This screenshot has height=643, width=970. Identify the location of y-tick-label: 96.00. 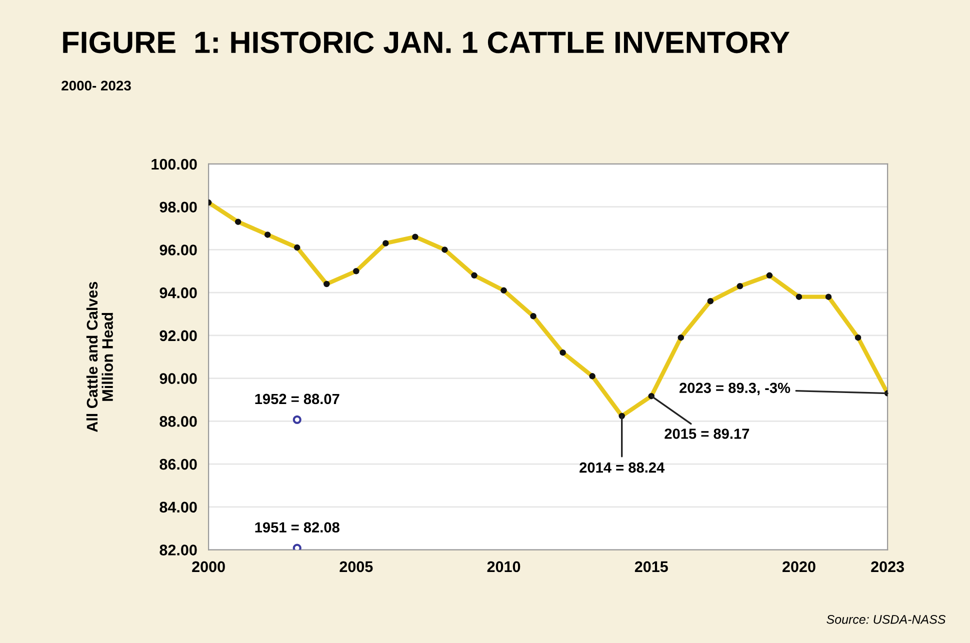
(178, 250).